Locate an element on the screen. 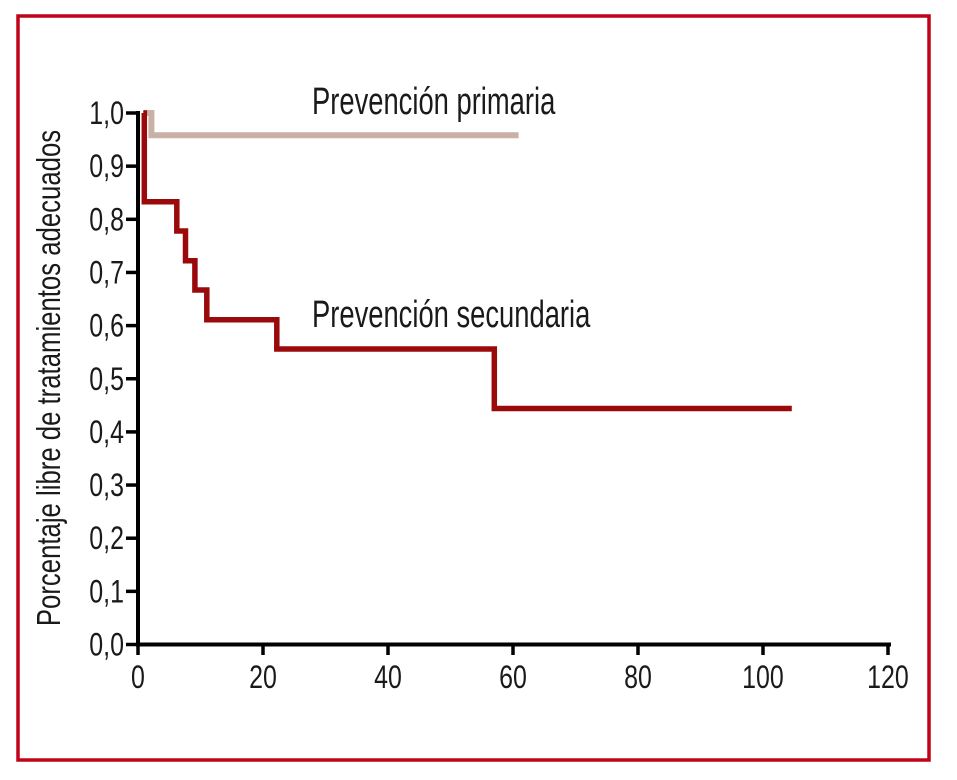 This screenshot has width=957, height=780. x-tick-label: 0 is located at coordinates (138, 678).